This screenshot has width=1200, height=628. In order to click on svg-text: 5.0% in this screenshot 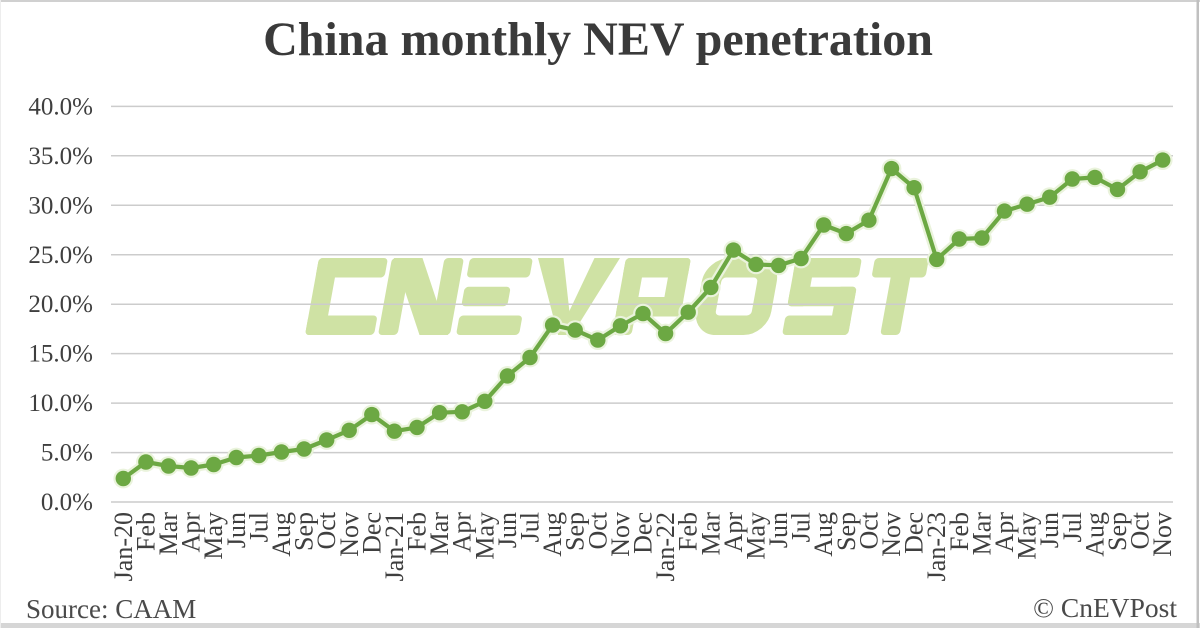, I will do `click(67, 453)`.